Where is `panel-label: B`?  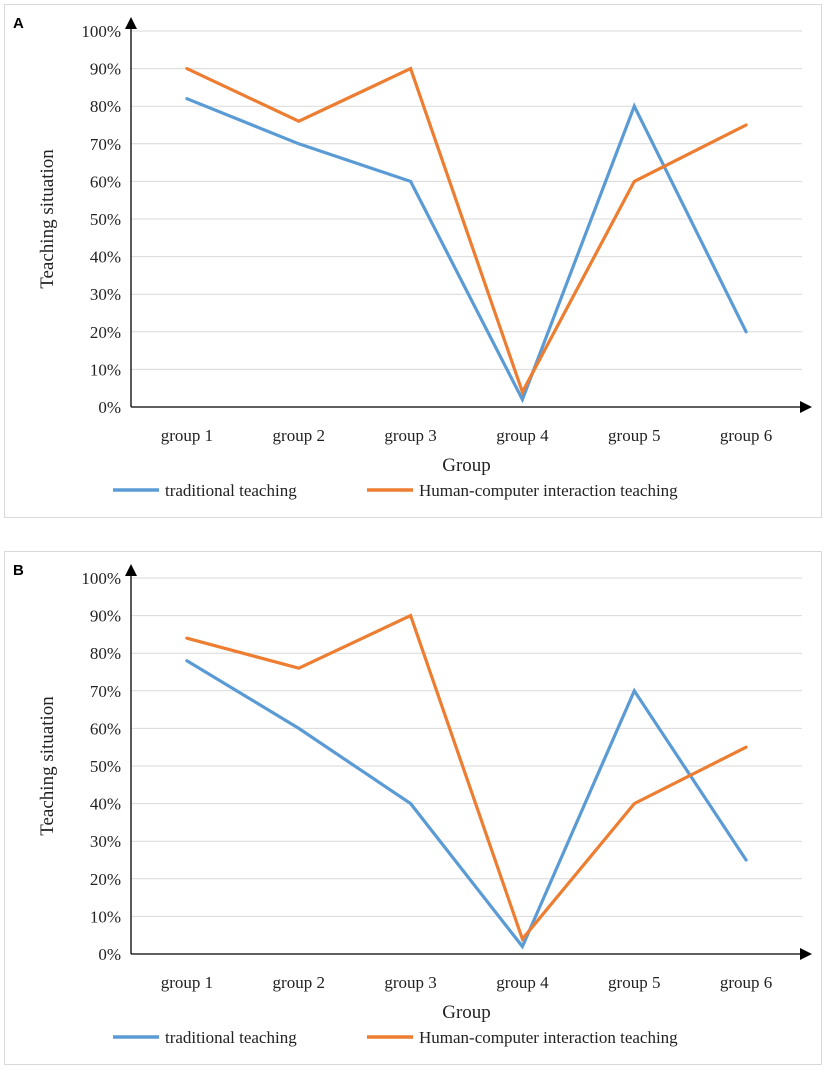
panel-label: B is located at coordinates (18, 570).